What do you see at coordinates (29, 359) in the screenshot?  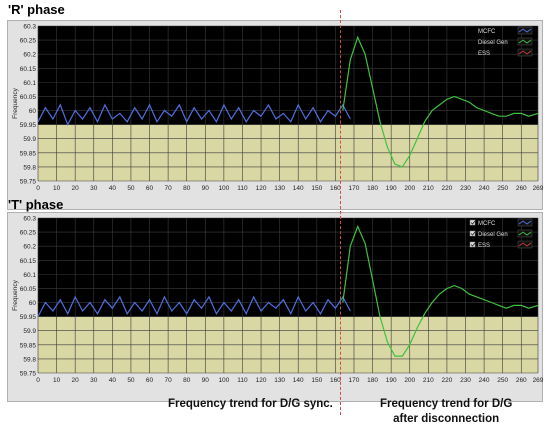 I see `y-tick-label: 59.8` at bounding box center [29, 359].